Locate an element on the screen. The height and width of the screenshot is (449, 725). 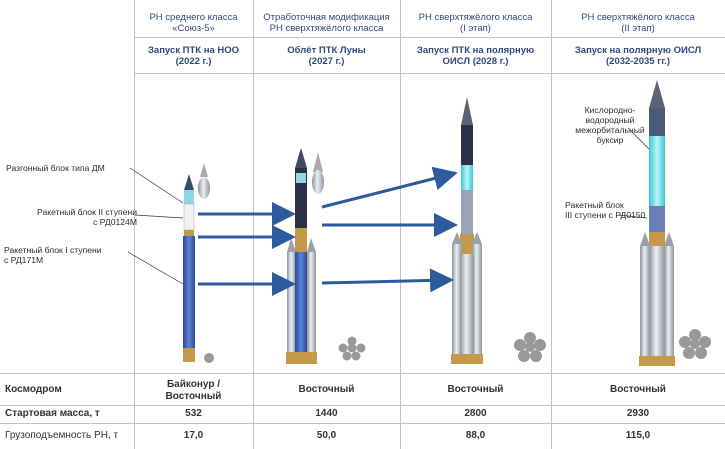
column-subtitle: Облёт ПТК Луны (2027 г.) is located at coordinates (326, 56).